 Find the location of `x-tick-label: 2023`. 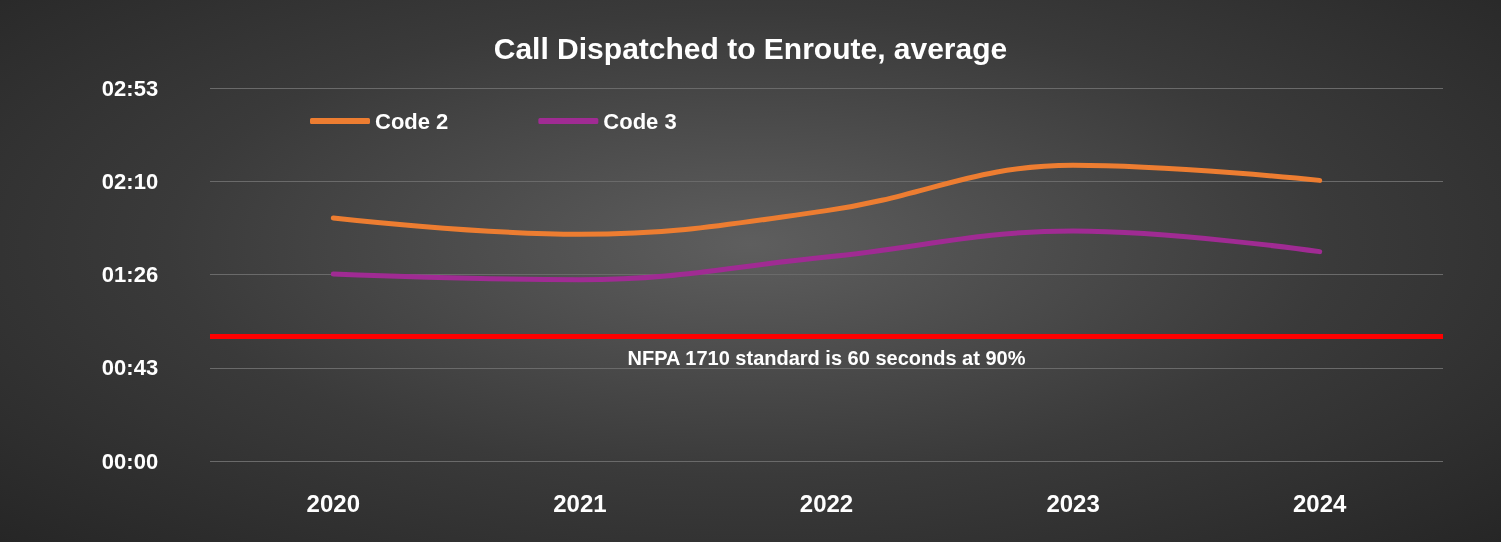

x-tick-label: 2023 is located at coordinates (1073, 503).